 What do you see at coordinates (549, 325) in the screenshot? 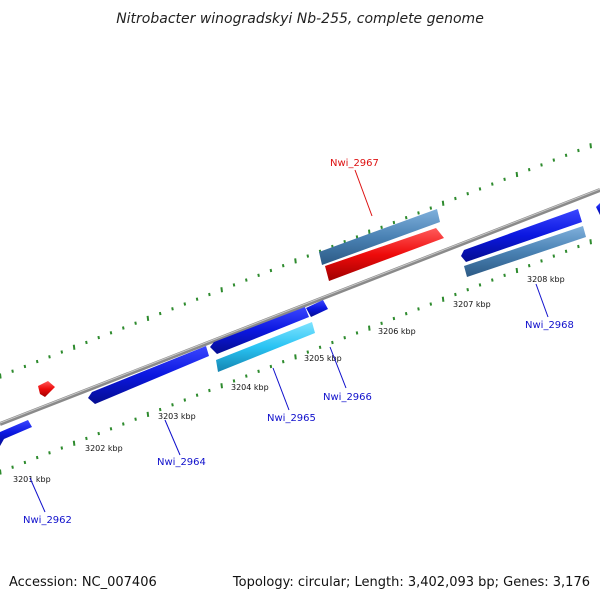
I see `gene-label-nwi-2968: Nwi_2968` at bounding box center [549, 325].